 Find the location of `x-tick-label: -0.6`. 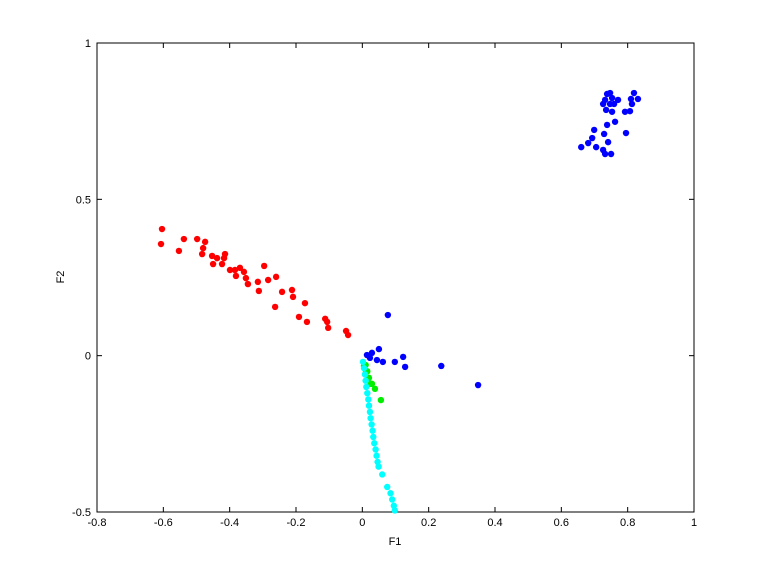

x-tick-label: -0.6 is located at coordinates (163, 523).